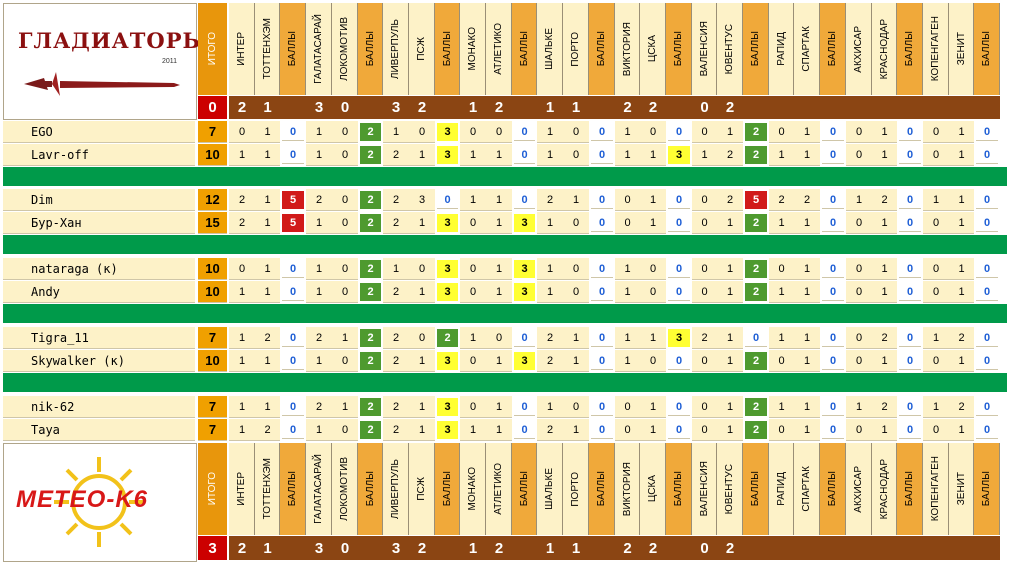 This screenshot has height=563, width=1010. Describe the element at coordinates (653, 489) in the screenshot. I see `away-team-header: ЦСКА` at that location.